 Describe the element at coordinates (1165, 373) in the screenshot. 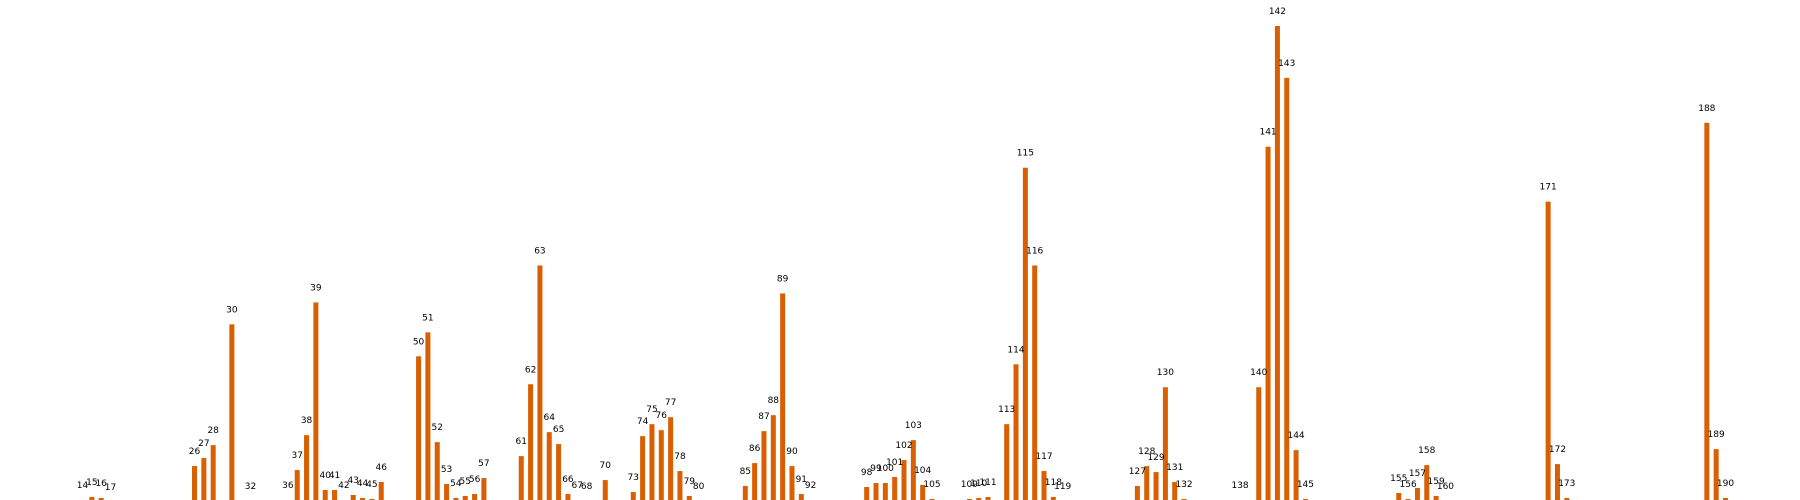

I see `bar-label-130: 130` at that location.